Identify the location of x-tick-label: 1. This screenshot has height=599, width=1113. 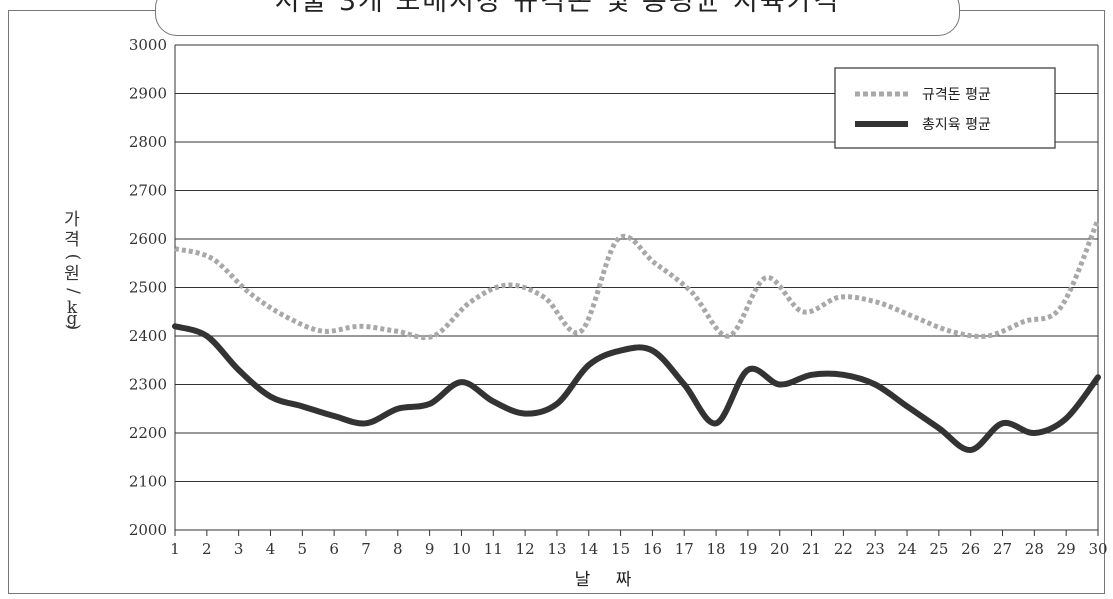
(175, 549).